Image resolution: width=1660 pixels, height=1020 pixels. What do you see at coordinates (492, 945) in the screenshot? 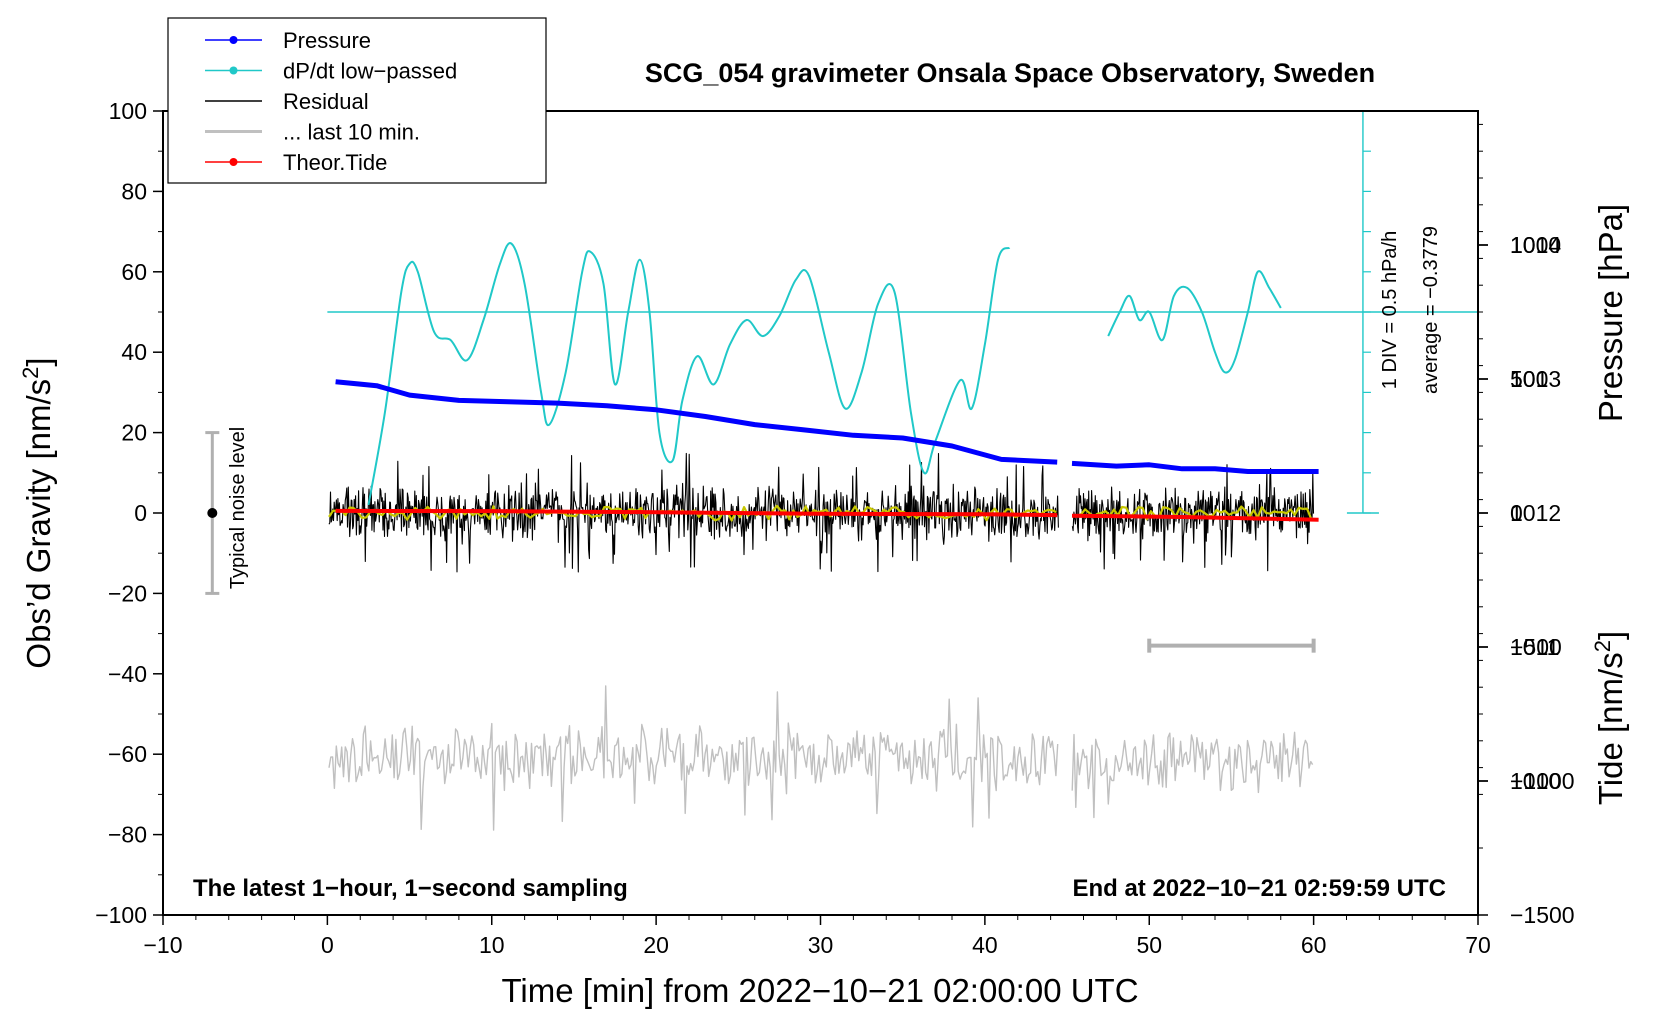
I see `x-tick-label: 10` at bounding box center [492, 945].